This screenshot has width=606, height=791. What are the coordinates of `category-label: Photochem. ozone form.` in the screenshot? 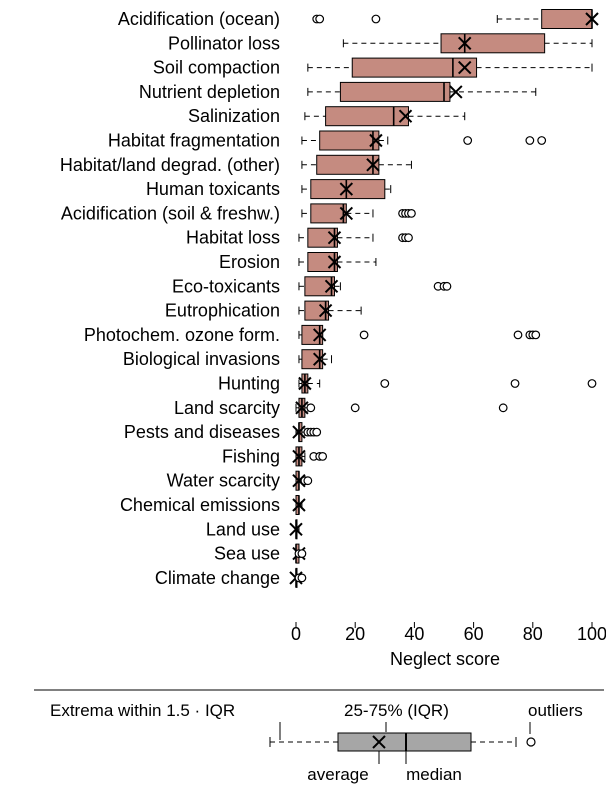 It's located at (182, 335).